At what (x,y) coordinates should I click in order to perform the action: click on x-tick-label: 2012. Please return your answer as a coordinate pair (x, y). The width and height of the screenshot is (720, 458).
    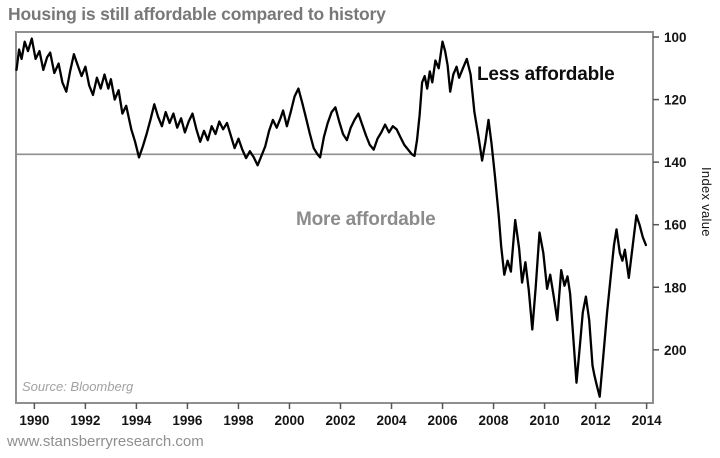
    Looking at the image, I should click on (596, 420).